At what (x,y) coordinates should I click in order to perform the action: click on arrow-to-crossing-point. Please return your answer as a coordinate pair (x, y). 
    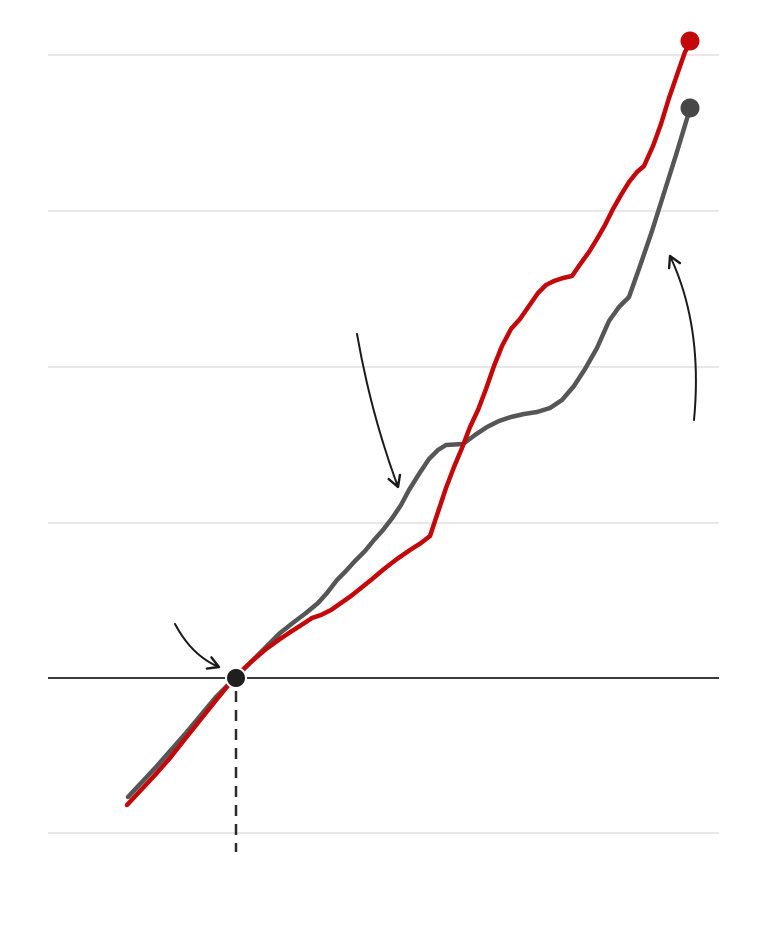
    Looking at the image, I should click on (197, 646).